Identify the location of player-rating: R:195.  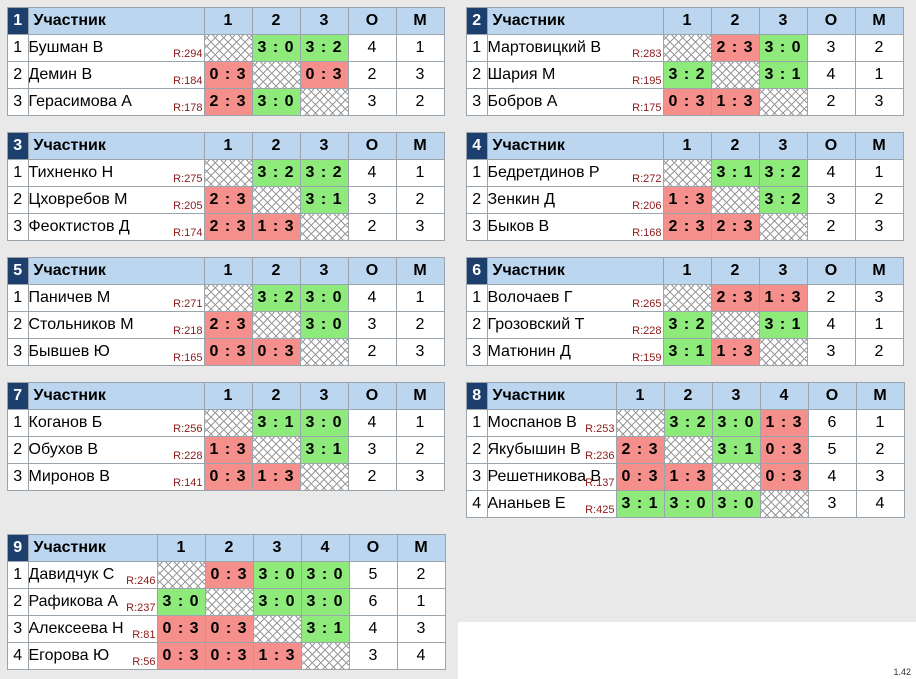
(647, 81).